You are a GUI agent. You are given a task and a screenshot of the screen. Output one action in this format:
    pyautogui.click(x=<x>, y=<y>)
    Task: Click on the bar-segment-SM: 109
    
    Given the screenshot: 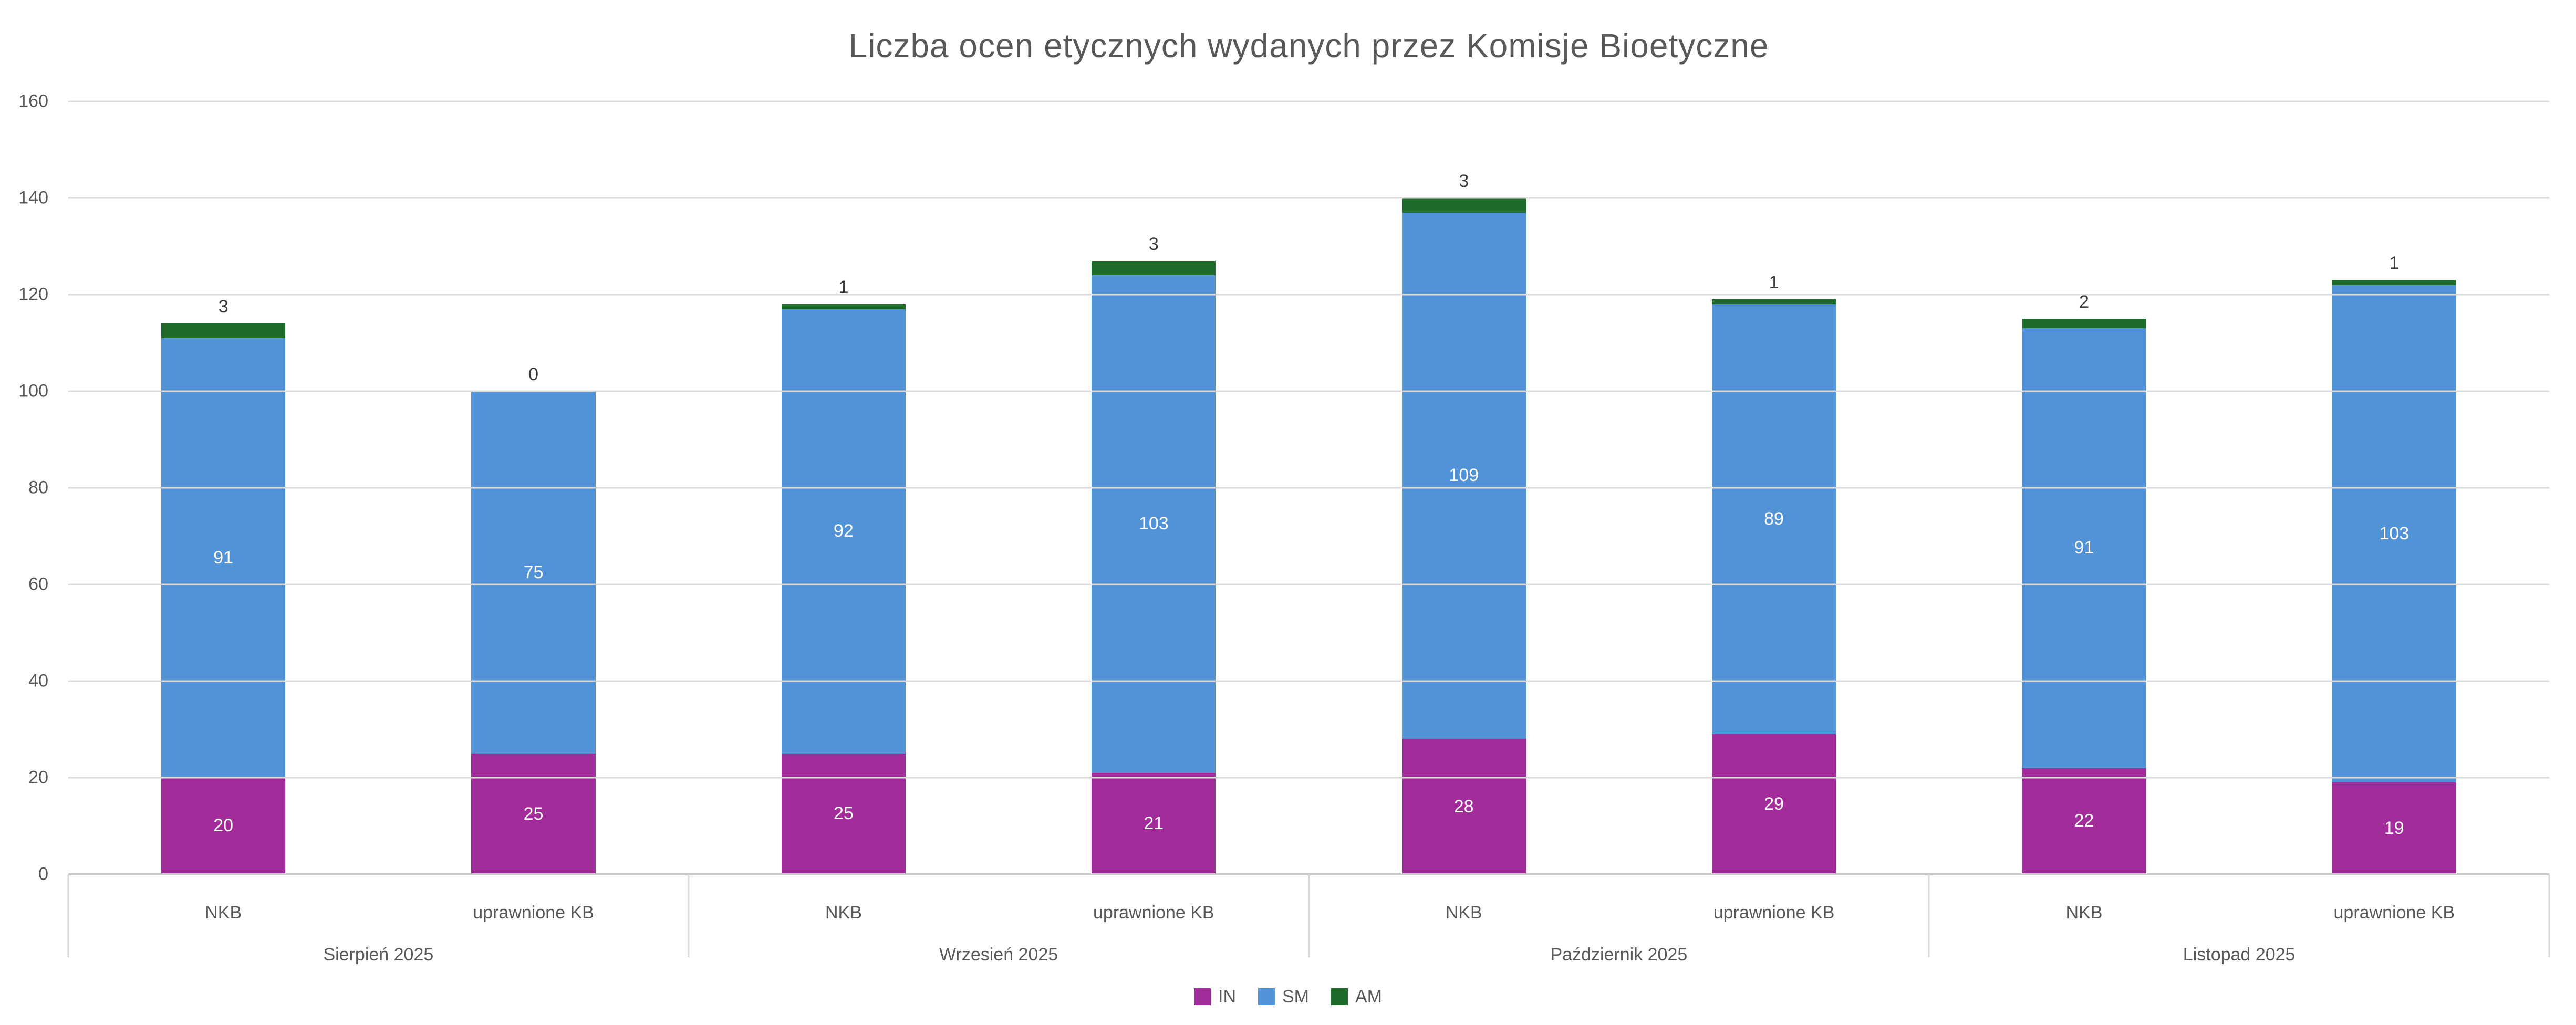 What is the action you would take?
    pyautogui.click(x=1463, y=475)
    